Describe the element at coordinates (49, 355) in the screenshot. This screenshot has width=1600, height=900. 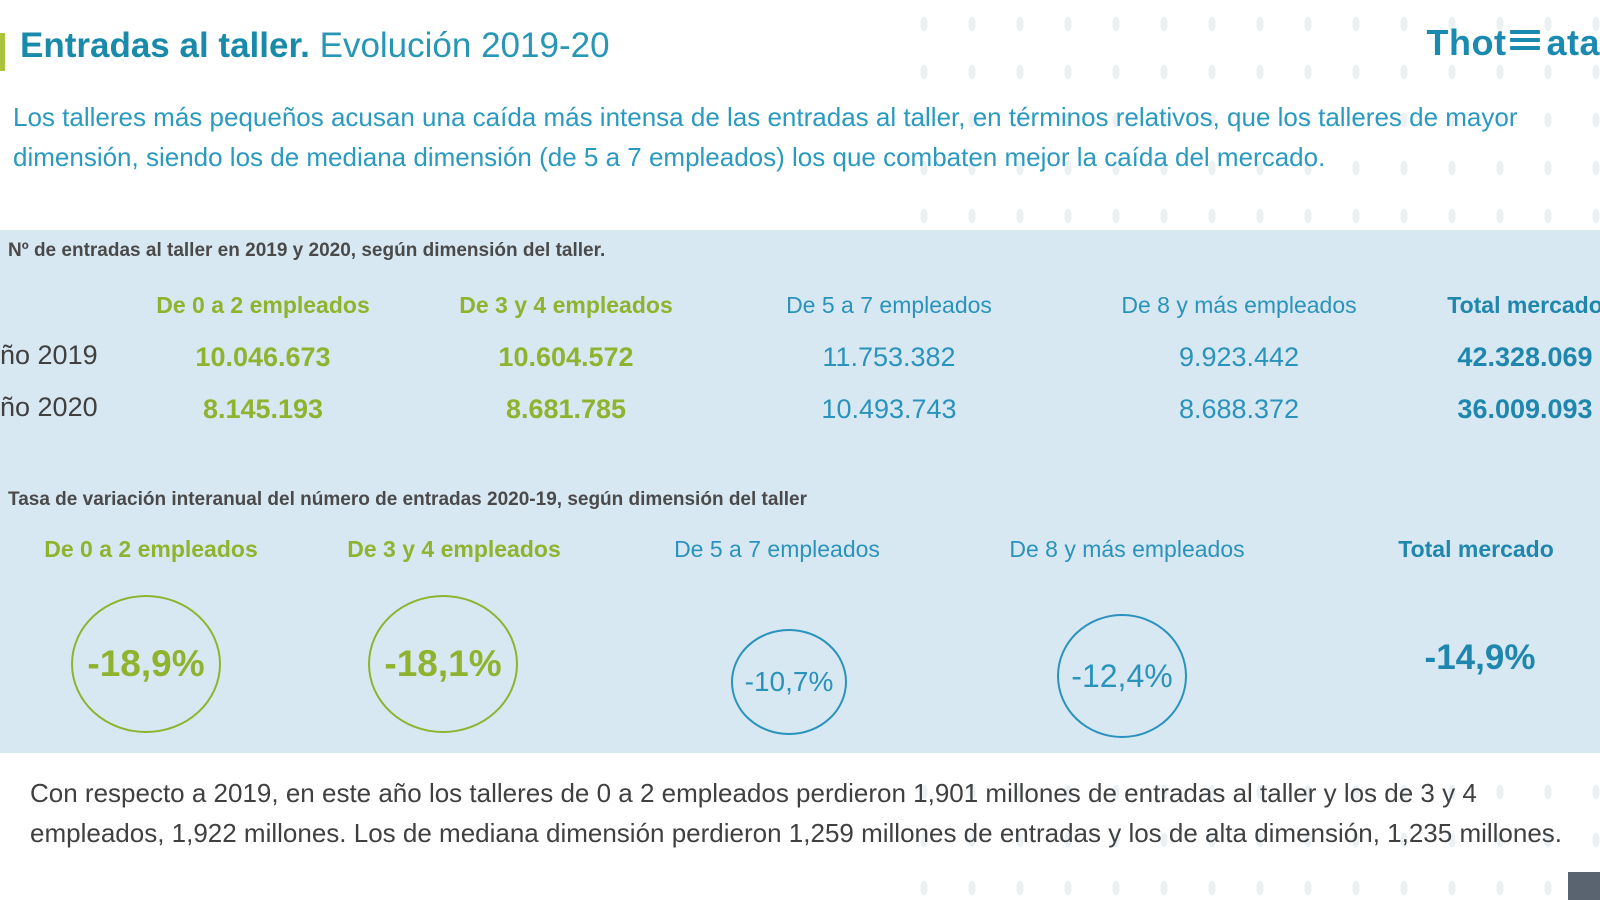
I see `row-label-2019: ño 2019` at that location.